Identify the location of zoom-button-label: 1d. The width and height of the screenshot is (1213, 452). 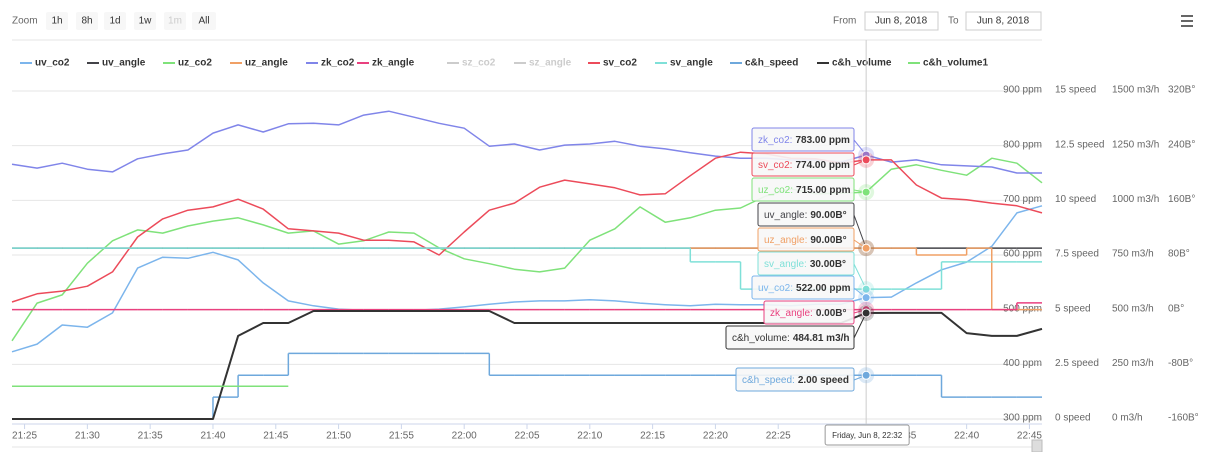
(114, 21).